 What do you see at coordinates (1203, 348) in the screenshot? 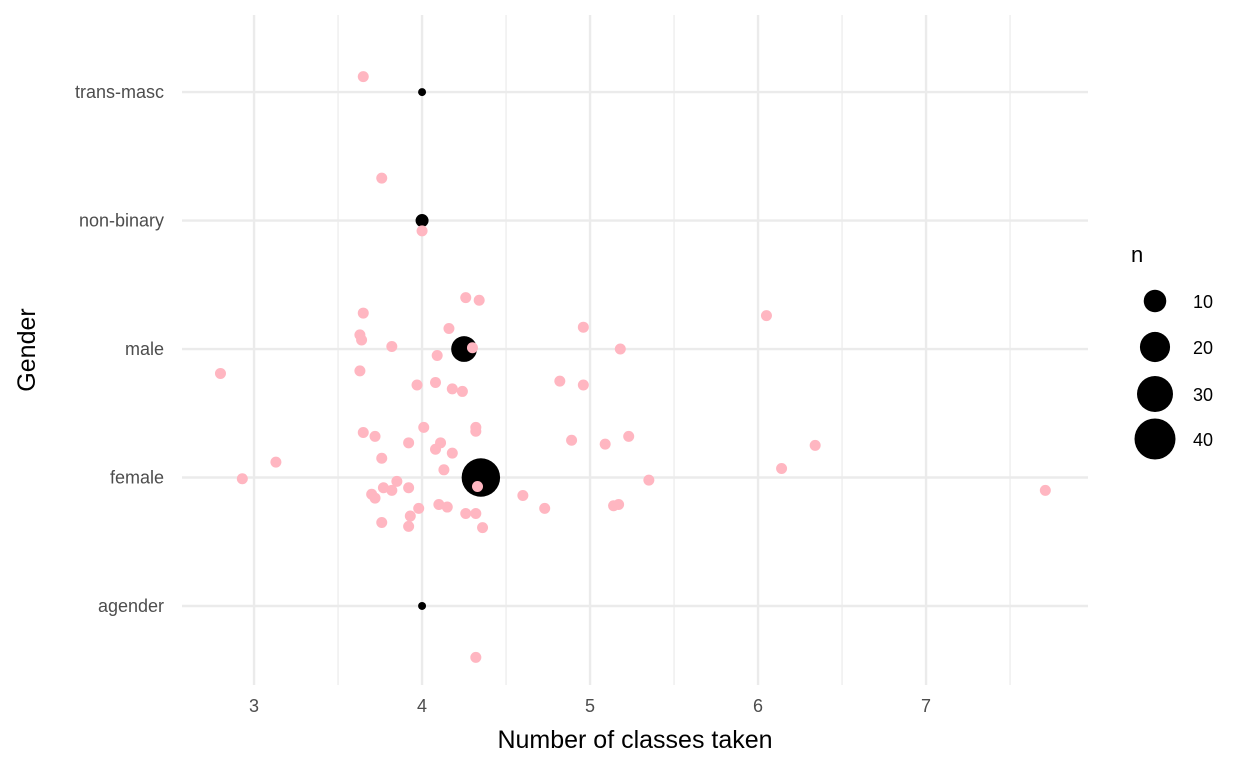
I see `legend-label: 20` at bounding box center [1203, 348].